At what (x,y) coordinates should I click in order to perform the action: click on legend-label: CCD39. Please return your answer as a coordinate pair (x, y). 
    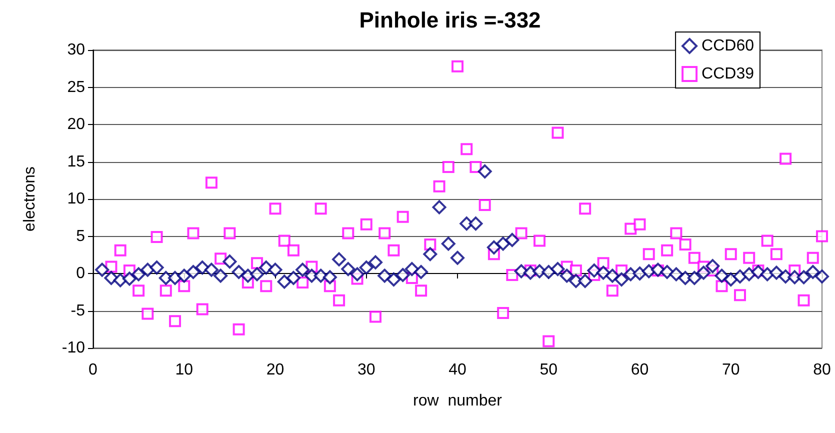
    Looking at the image, I should click on (728, 74).